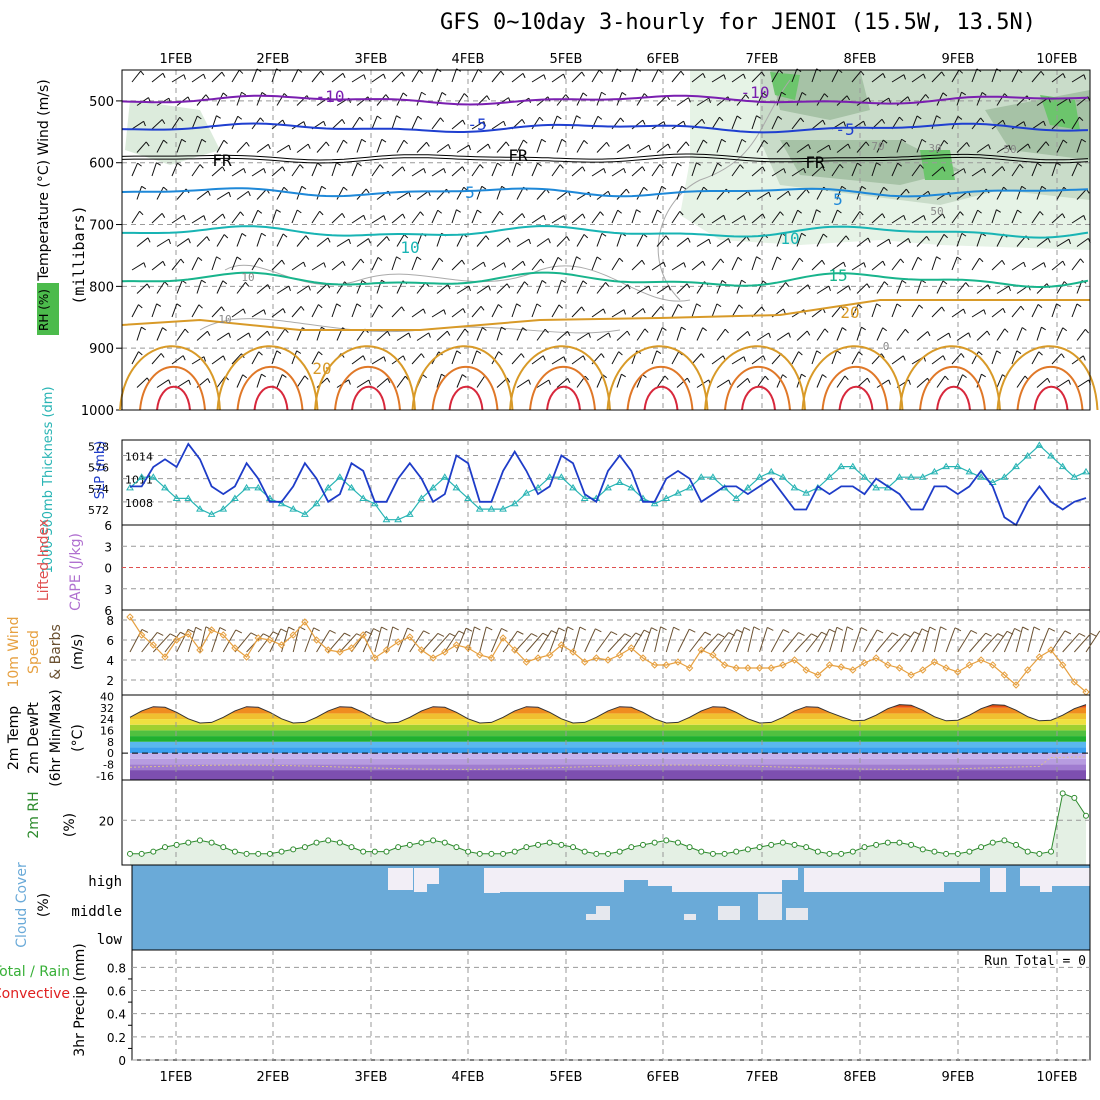 The height and width of the screenshot is (1100, 1100). Describe the element at coordinates (107, 719) in the screenshot. I see `temp-tick-label: 24` at that location.